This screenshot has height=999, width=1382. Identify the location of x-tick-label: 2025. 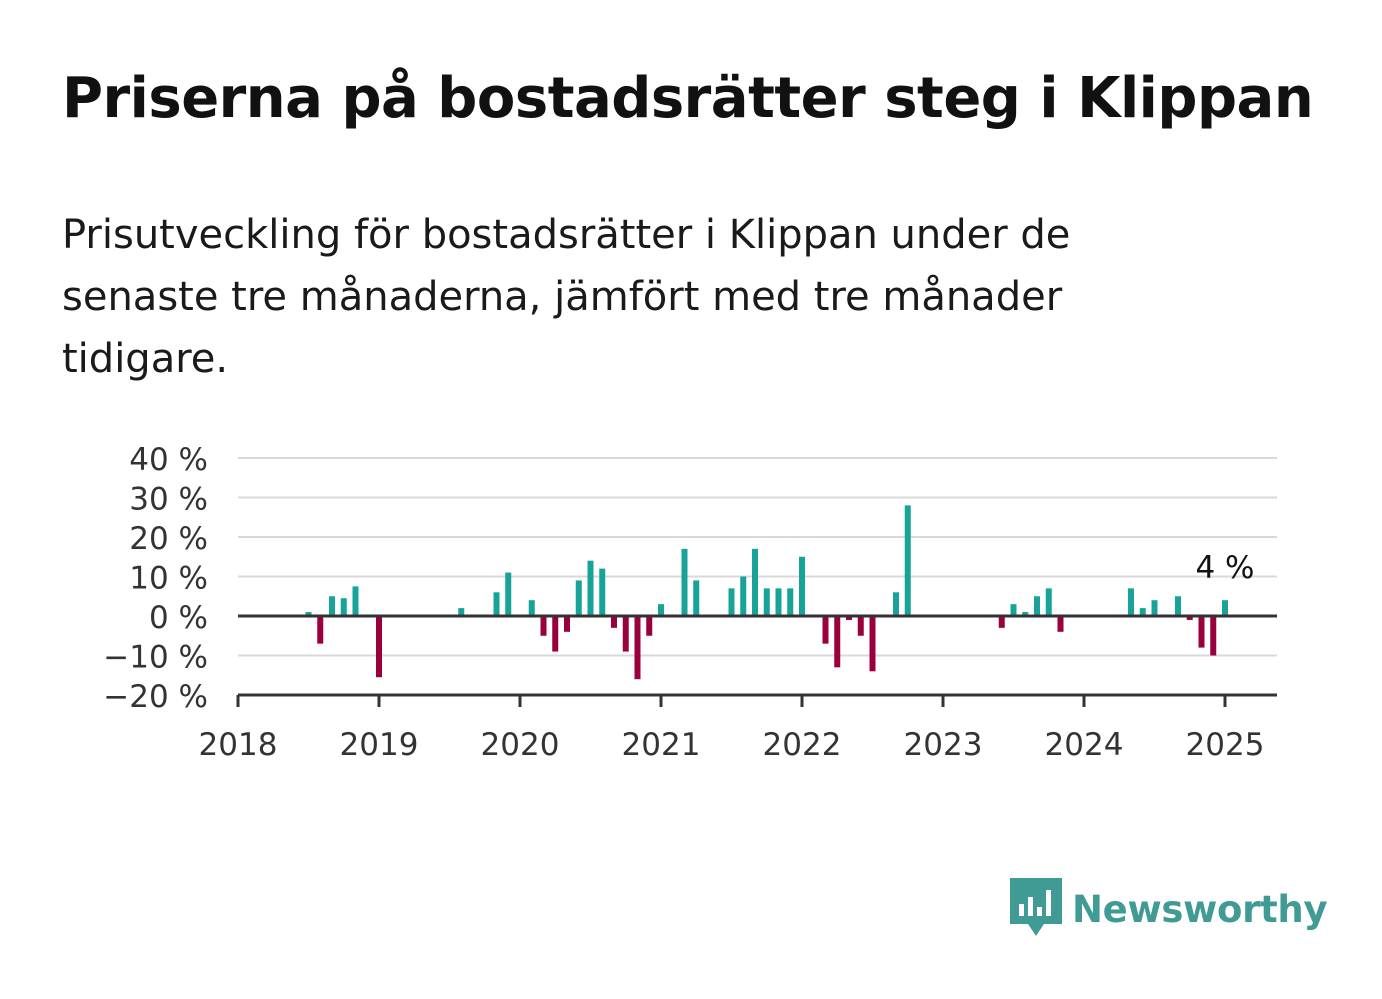
(1225, 745).